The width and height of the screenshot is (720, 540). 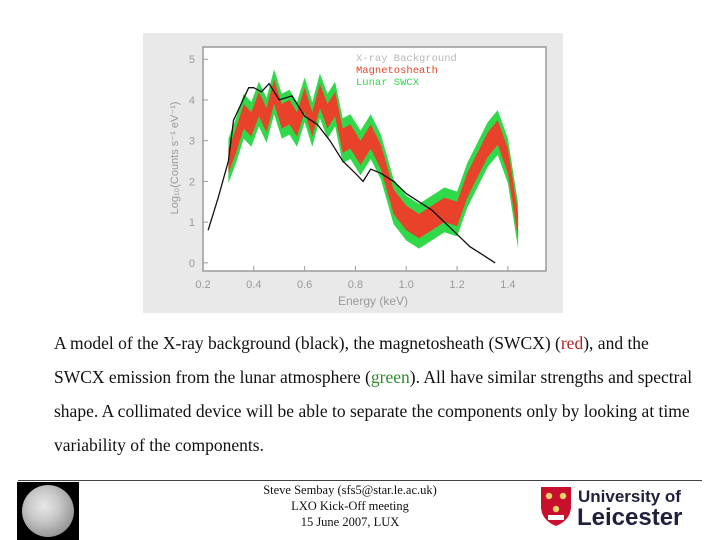 I want to click on footer-meeting: LXO Kick-Off meeting, so click(x=350, y=506).